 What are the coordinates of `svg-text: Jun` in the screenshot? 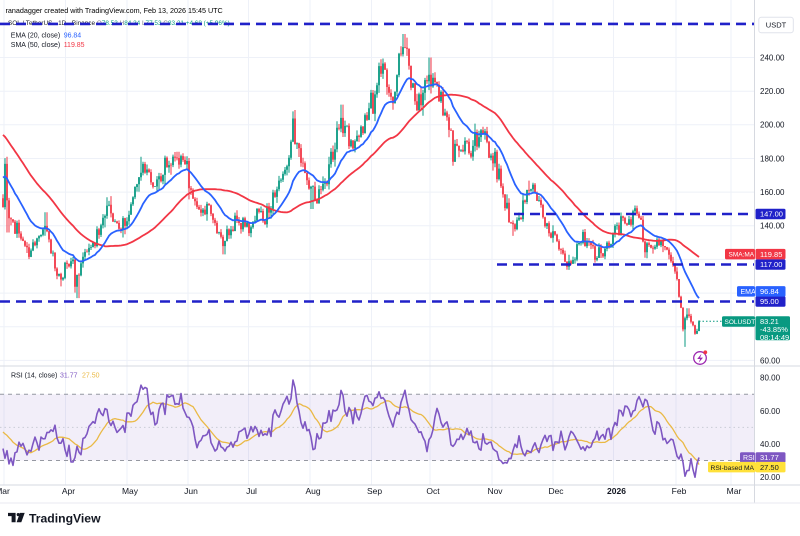 It's located at (191, 491).